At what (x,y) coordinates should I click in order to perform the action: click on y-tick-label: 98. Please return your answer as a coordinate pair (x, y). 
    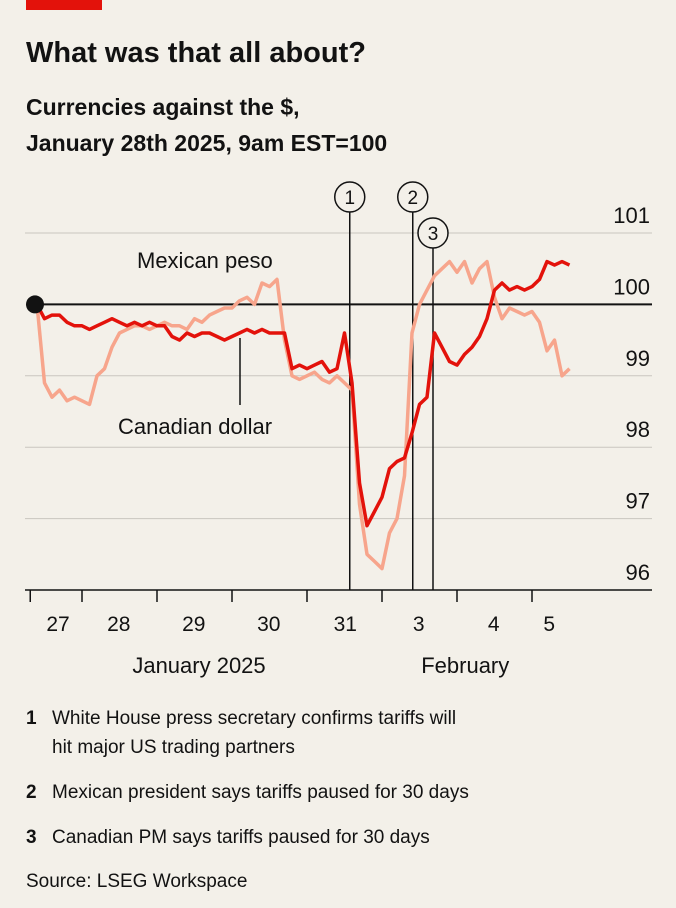
    Looking at the image, I should click on (638, 429).